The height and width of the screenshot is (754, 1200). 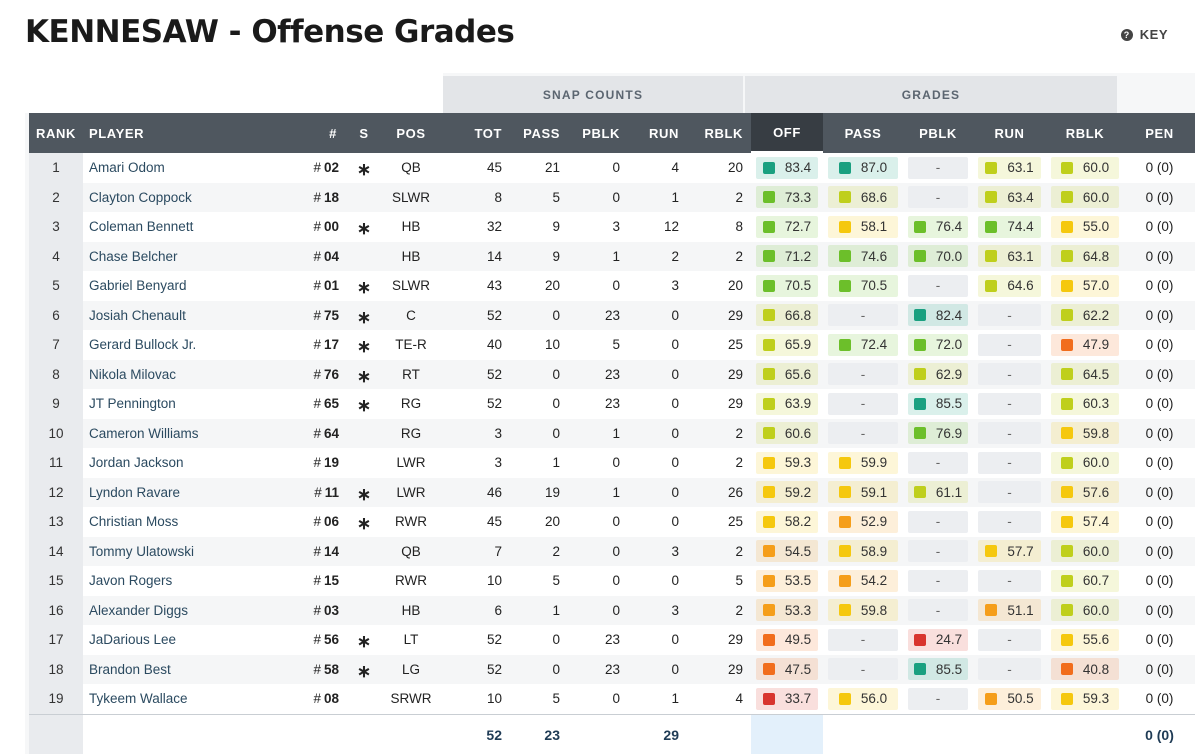 I want to click on player-name-link: JaDarious Lee, so click(x=133, y=640).